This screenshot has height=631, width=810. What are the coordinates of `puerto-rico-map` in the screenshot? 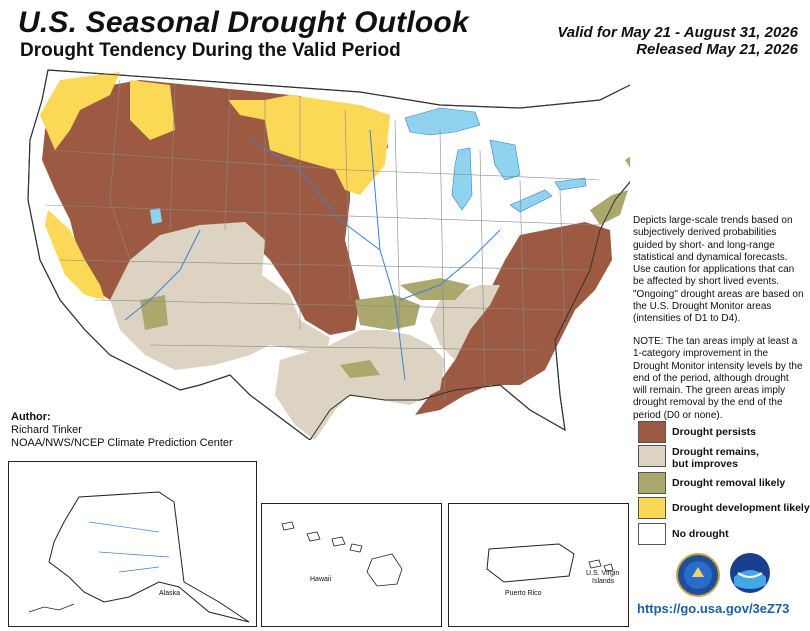 It's located at (550, 563).